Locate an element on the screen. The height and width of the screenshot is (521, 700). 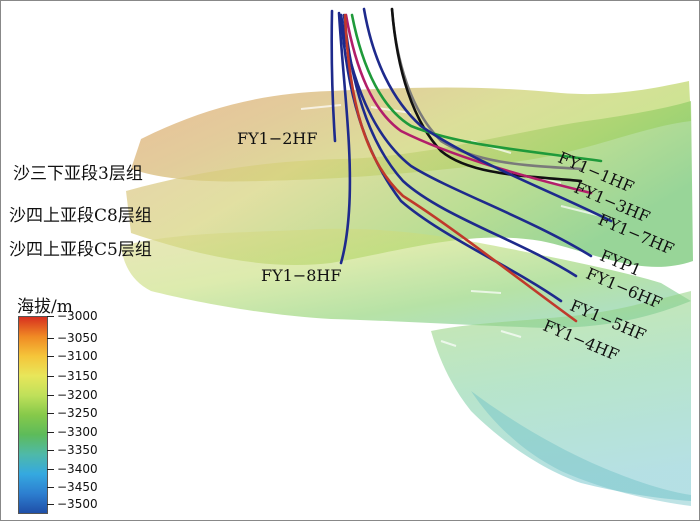
layer-surface-cliff-lower is located at coordinates (581, 448).